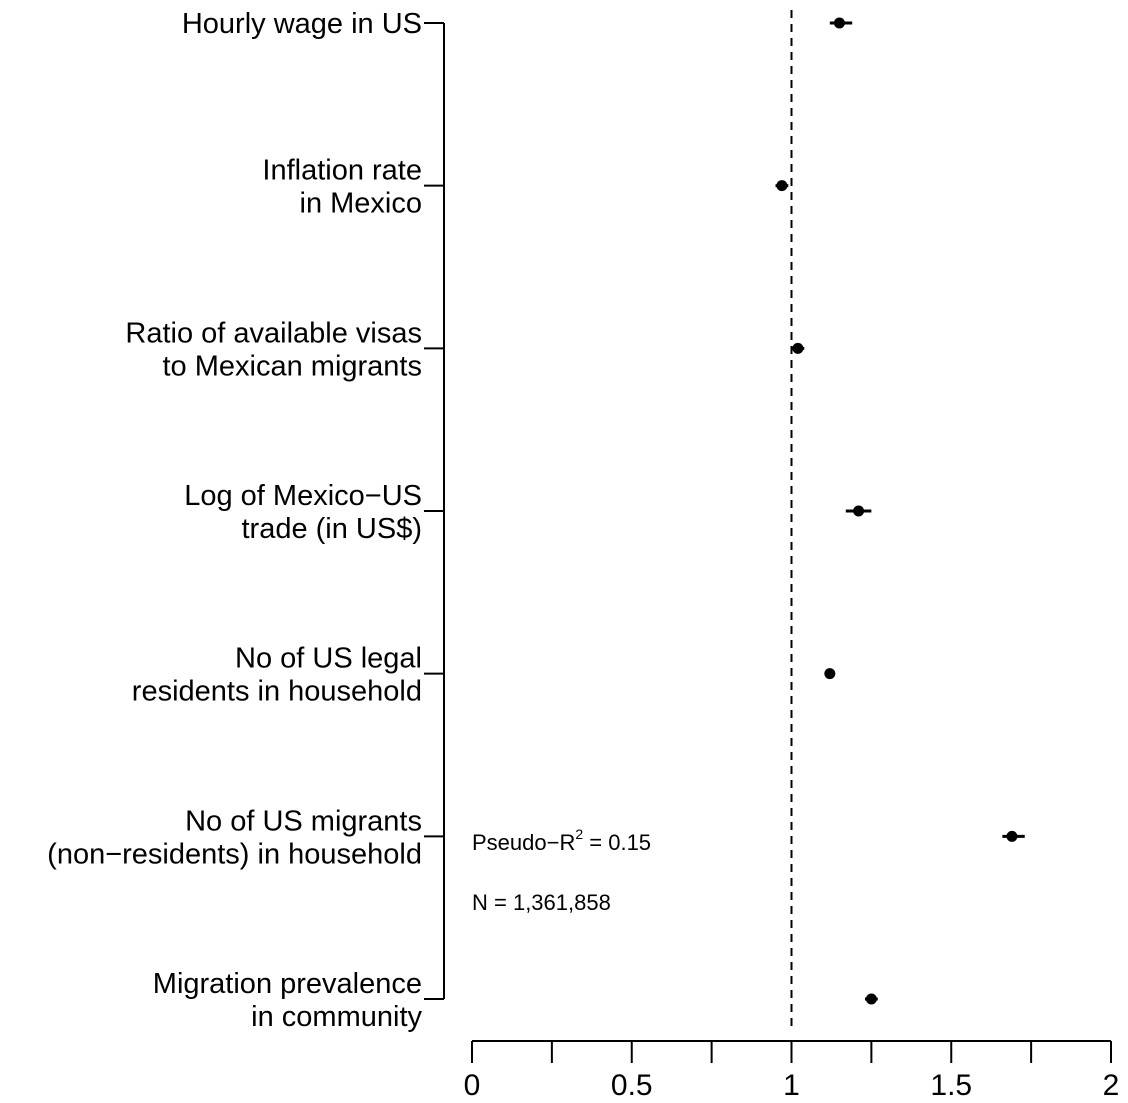 The height and width of the screenshot is (1103, 1128). I want to click on x-axis: 0 0.5 1 1.5 2, so click(792, 1071).